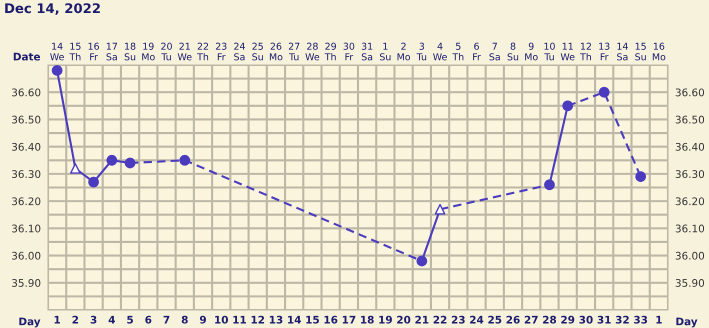 The height and width of the screenshot is (328, 709). Describe the element at coordinates (690, 256) in the screenshot. I see `y2-tick-label: 36.00` at that location.